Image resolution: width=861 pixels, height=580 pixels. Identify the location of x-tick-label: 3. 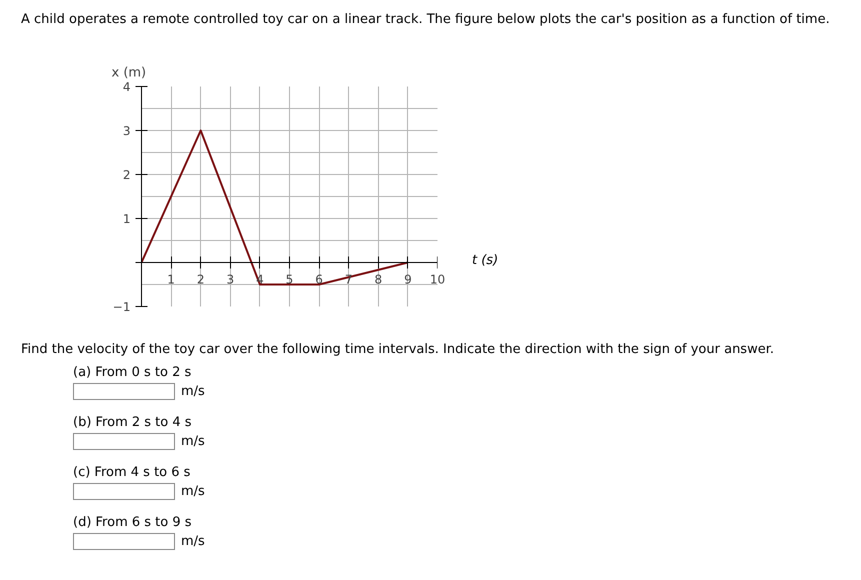
(230, 279).